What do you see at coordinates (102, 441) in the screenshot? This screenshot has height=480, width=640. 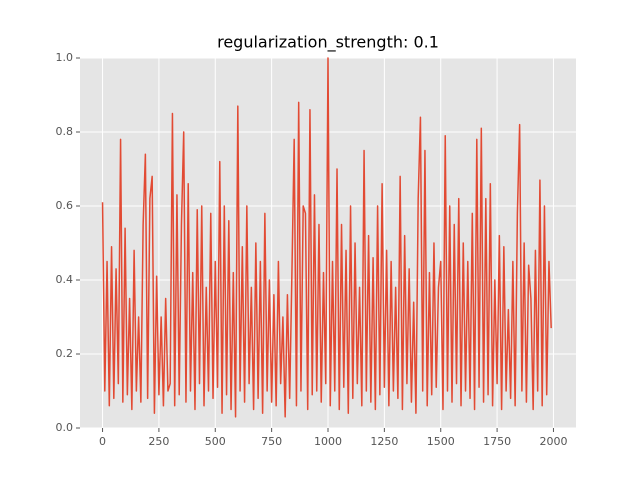 I see `x-tick-label: 0` at bounding box center [102, 441].